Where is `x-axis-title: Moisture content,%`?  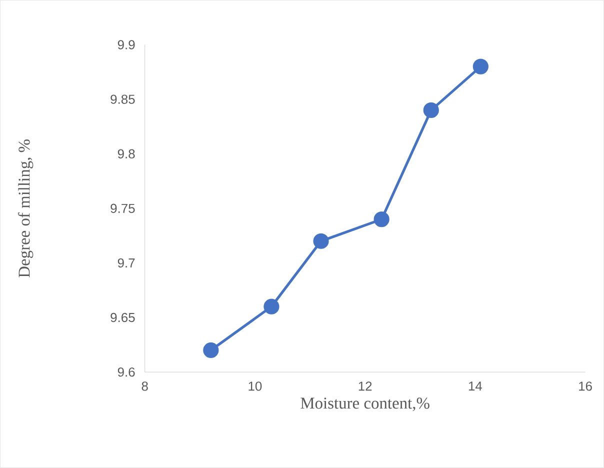 x-axis-title: Moisture content,% is located at coordinates (365, 405).